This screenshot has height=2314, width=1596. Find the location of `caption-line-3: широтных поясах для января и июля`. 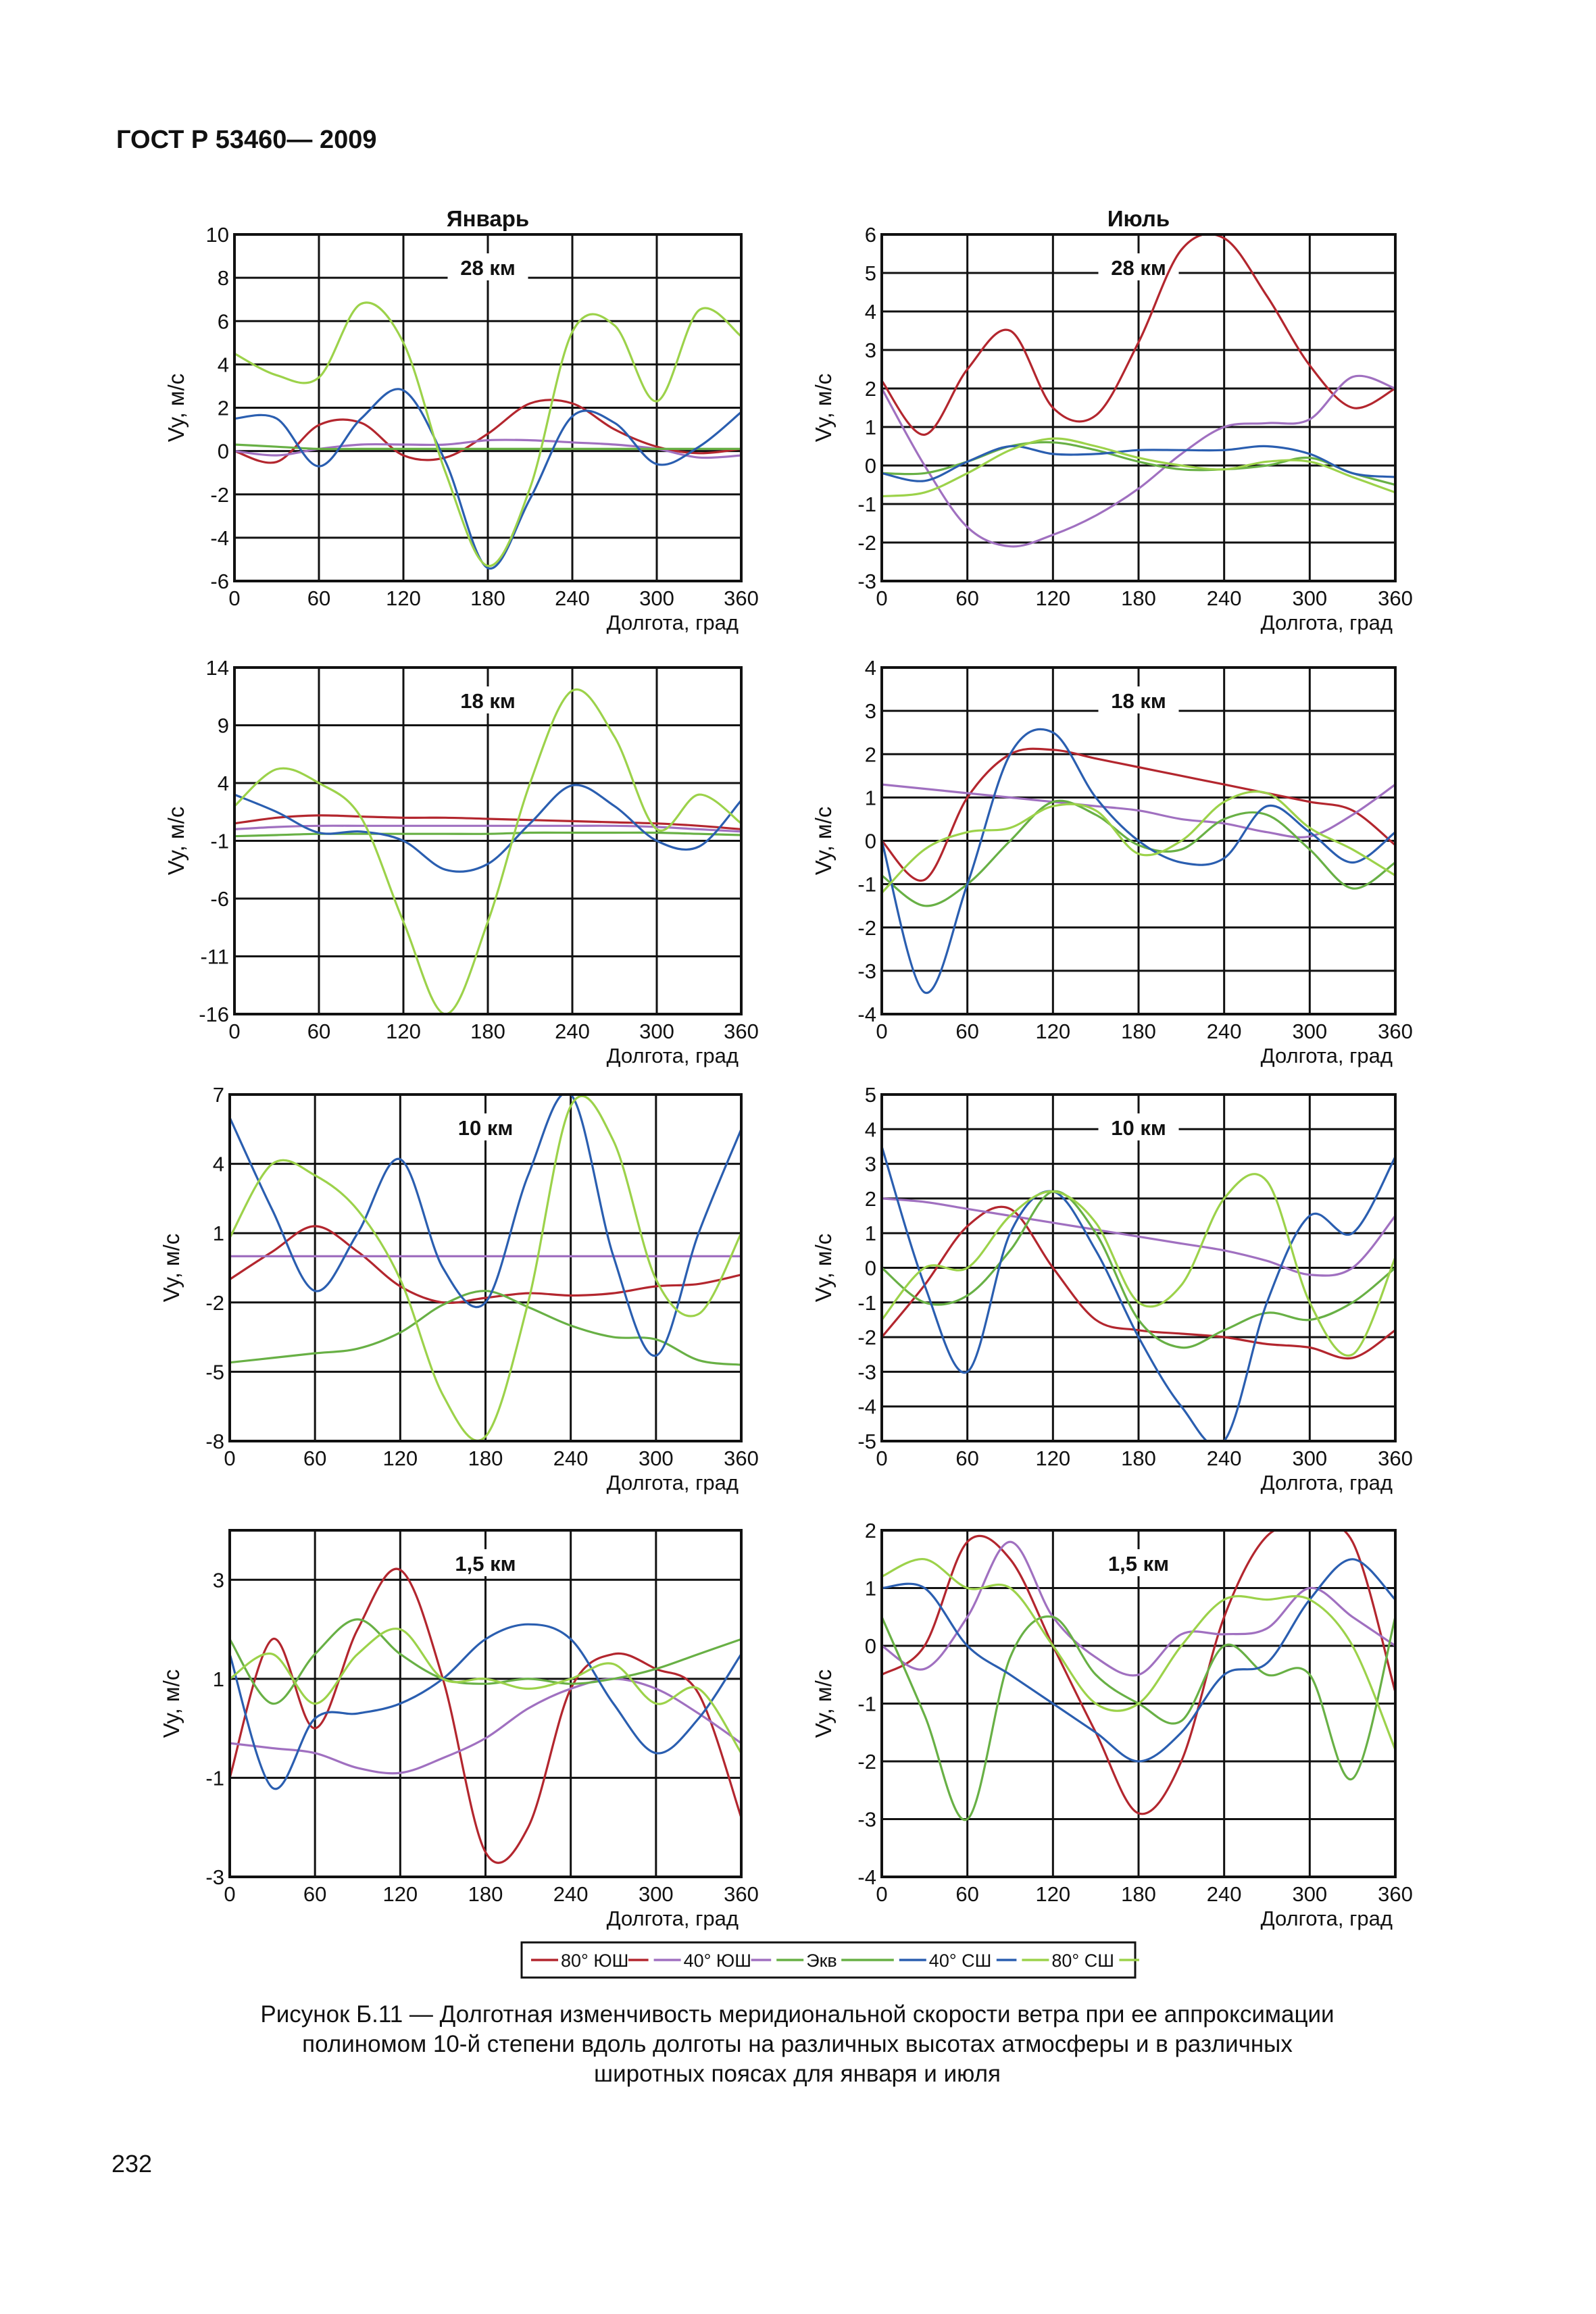

caption-line-3: широтных поясах для января и июля is located at coordinates (798, 2074).